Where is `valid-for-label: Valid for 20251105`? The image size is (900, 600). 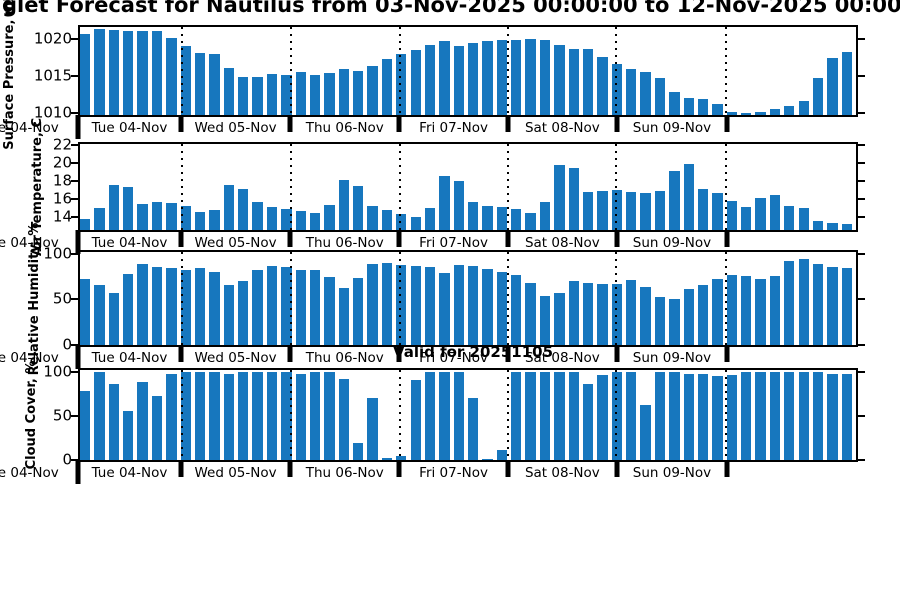 valid-for-label: Valid for 20251105 is located at coordinates (473, 352).